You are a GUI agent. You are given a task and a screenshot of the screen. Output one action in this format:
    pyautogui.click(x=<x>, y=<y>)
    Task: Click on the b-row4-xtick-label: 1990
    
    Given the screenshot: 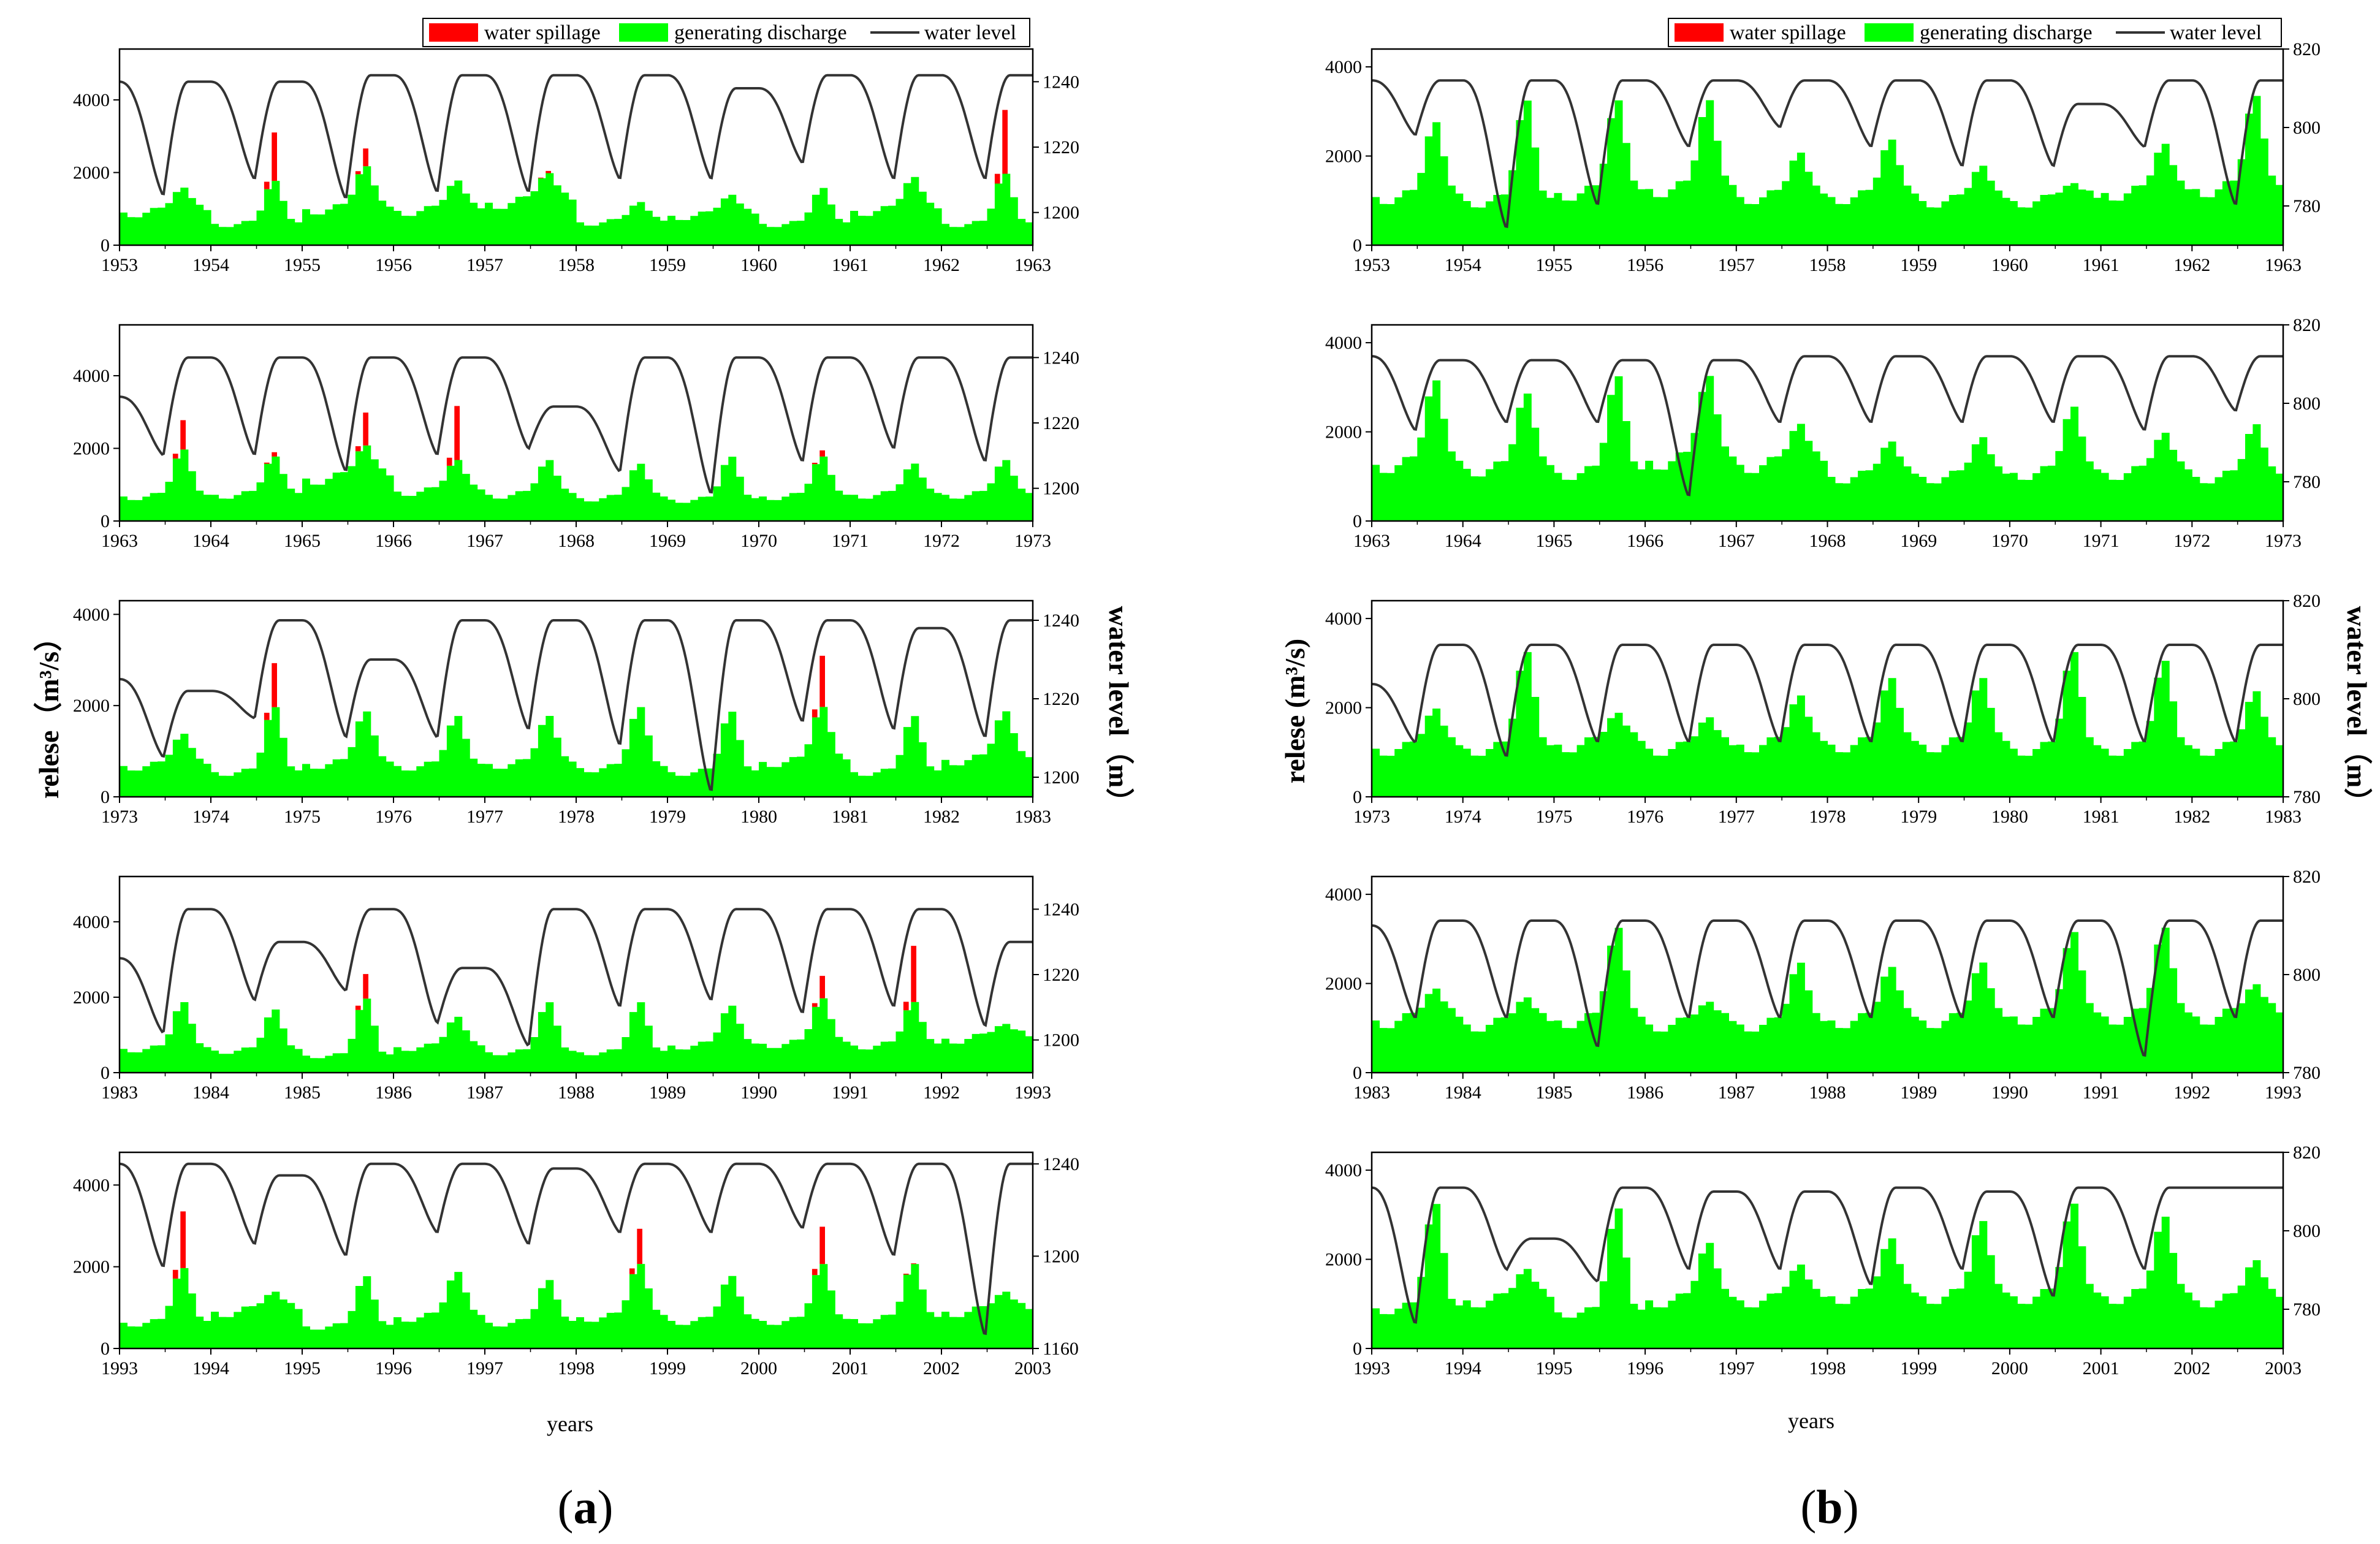 What is the action you would take?
    pyautogui.click(x=2009, y=1092)
    